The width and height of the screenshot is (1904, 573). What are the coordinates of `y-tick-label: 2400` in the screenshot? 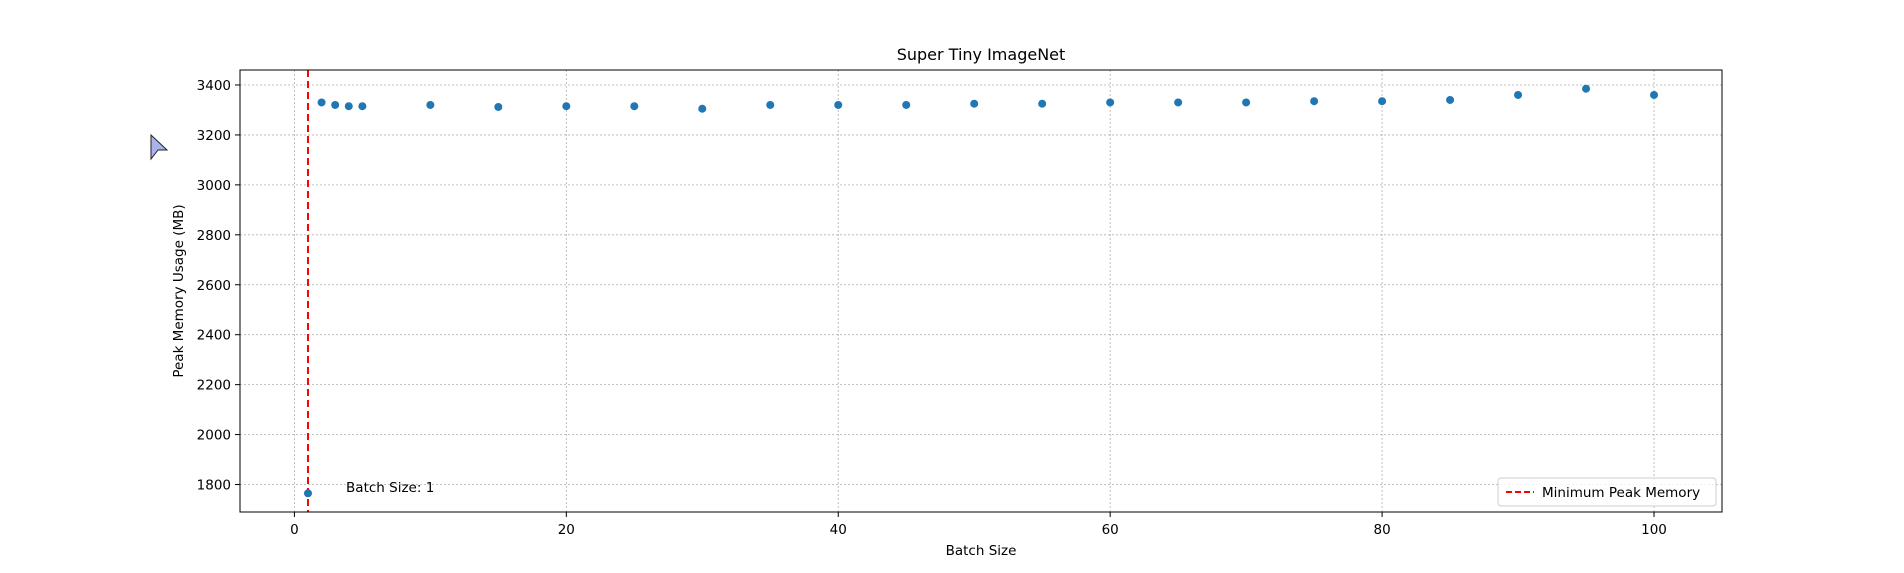 It's located at (214, 336).